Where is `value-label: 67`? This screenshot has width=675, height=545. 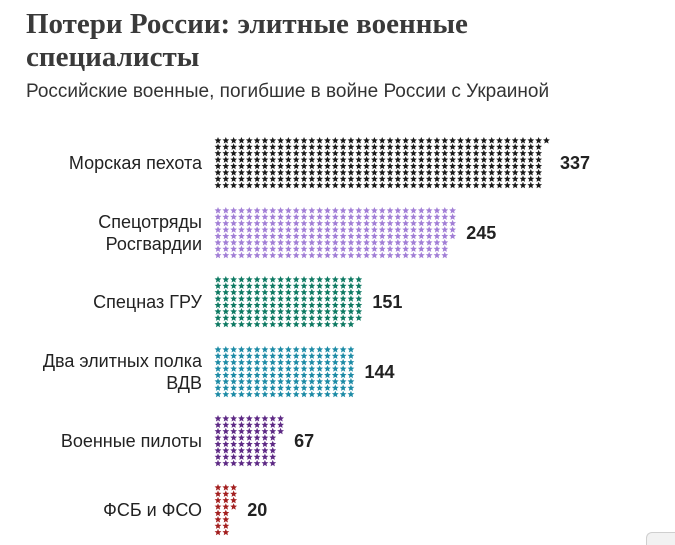 value-label: 67 is located at coordinates (304, 441).